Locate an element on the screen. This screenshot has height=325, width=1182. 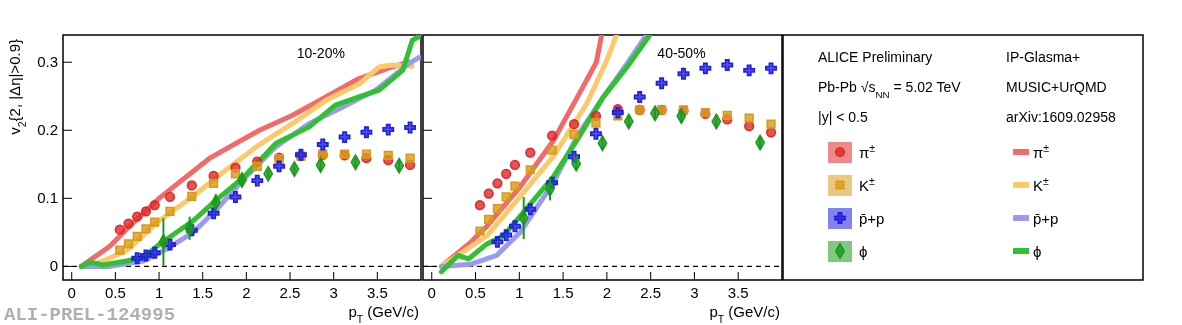
text: IP-Glasma+ is located at coordinates (1043, 57).